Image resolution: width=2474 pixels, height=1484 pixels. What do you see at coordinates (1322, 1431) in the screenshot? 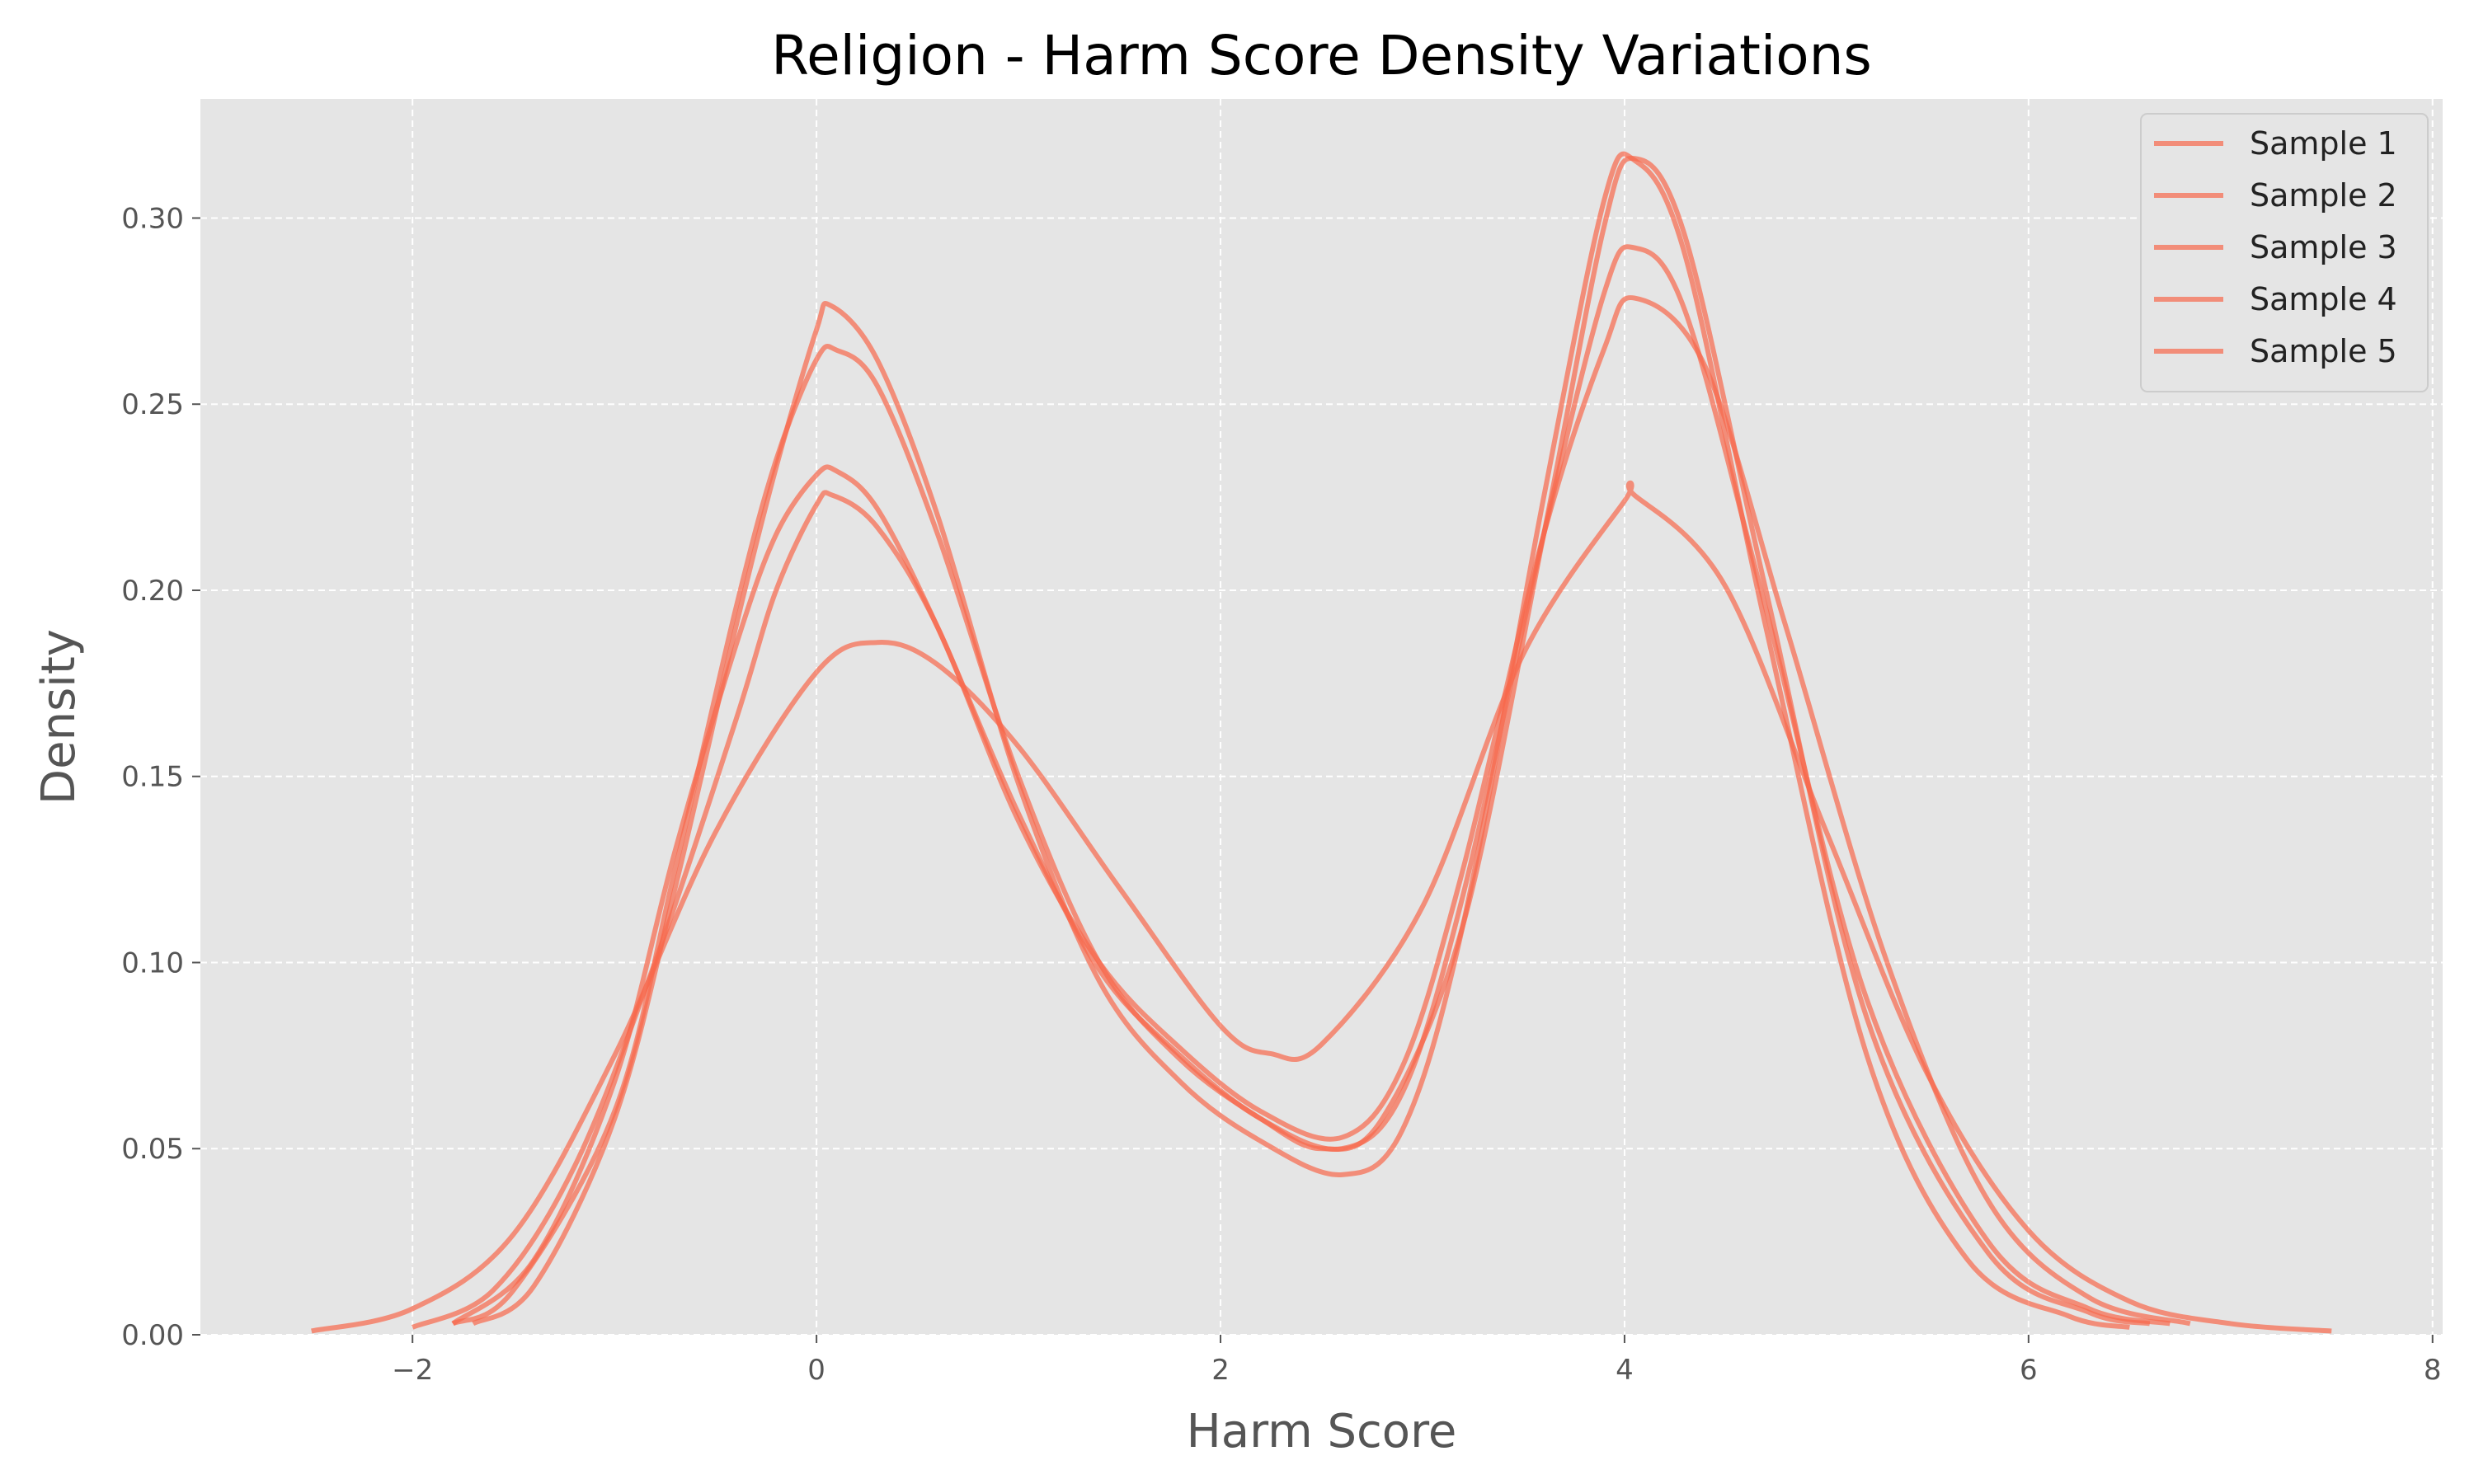
I see `x-axis-label: Harm Score` at bounding box center [1322, 1431].